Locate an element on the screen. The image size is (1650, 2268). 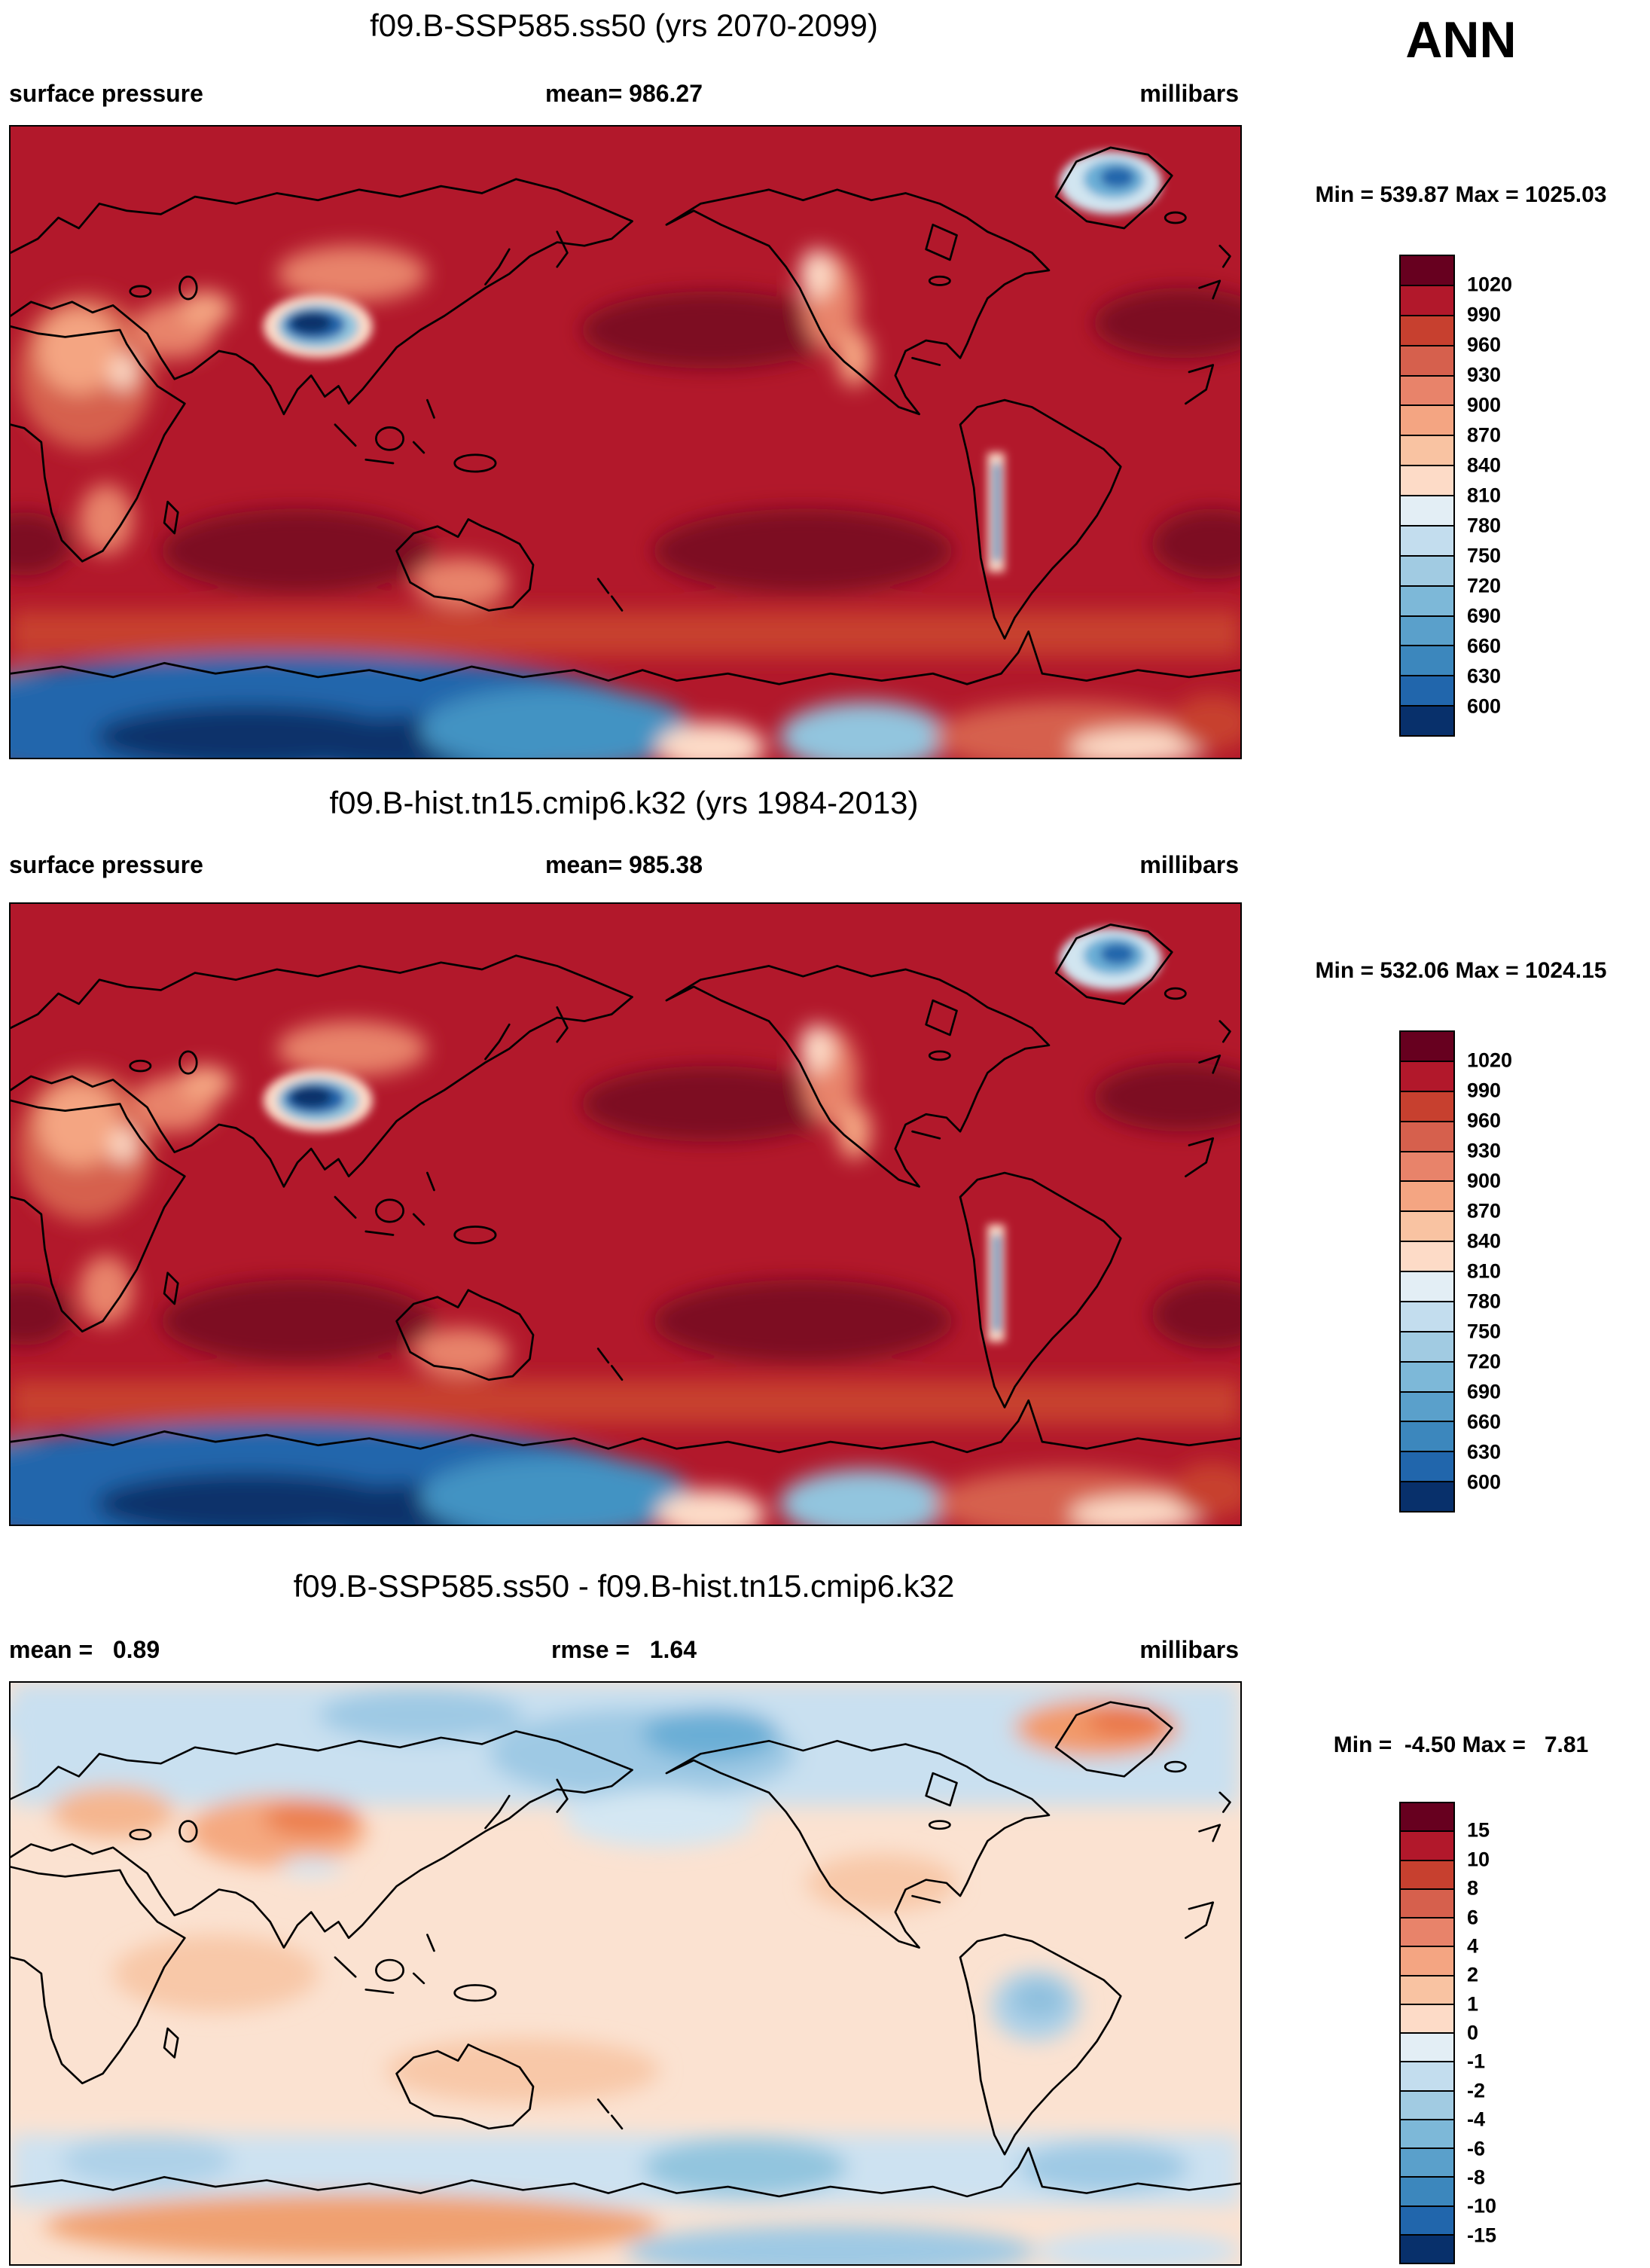
colorbar-tick-label: 10 is located at coordinates (1478, 1859).